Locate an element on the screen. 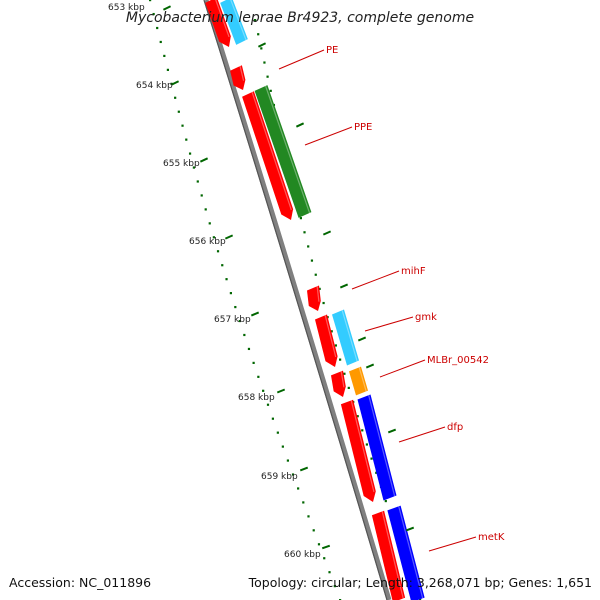 The width and height of the screenshot is (600, 600). gene-feature-cyan-highlight is located at coordinates (349, 336).